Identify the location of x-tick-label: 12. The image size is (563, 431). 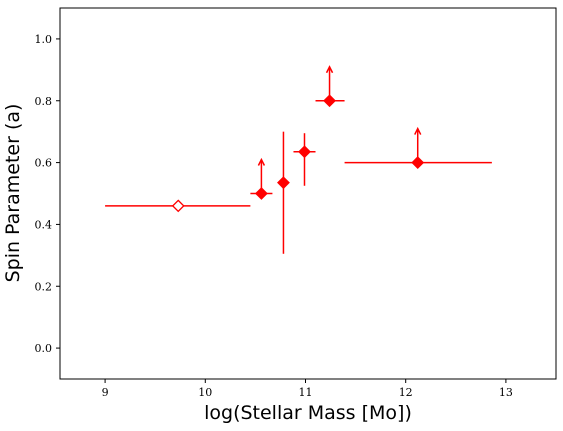
(406, 392).